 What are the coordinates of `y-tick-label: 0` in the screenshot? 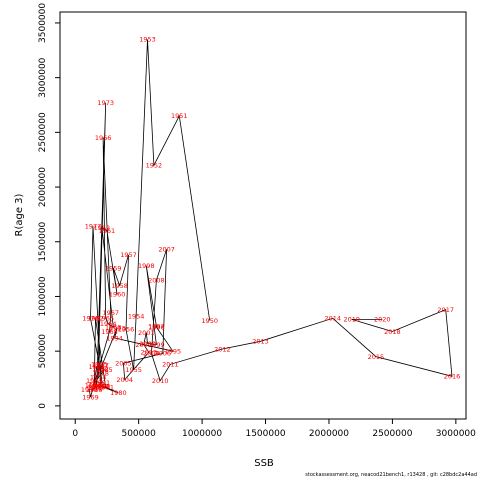 It's located at (43, 406).